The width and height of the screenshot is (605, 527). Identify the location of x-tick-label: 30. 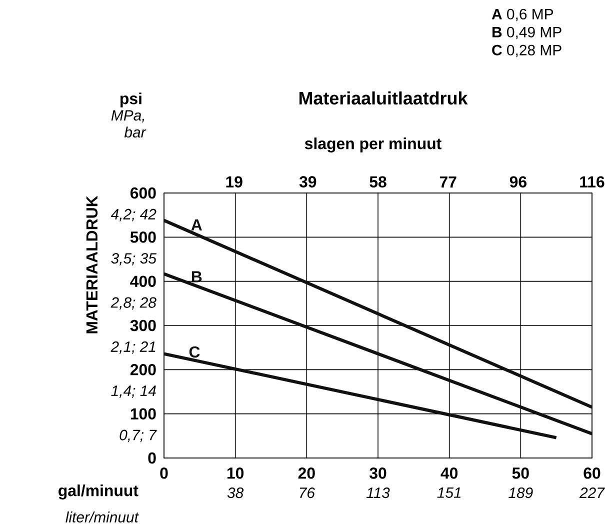
(377, 473).